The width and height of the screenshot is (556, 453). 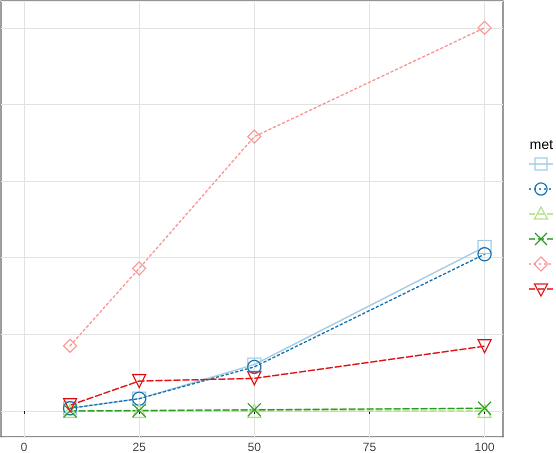 I want to click on x-tick-label: 75, so click(x=369, y=446).